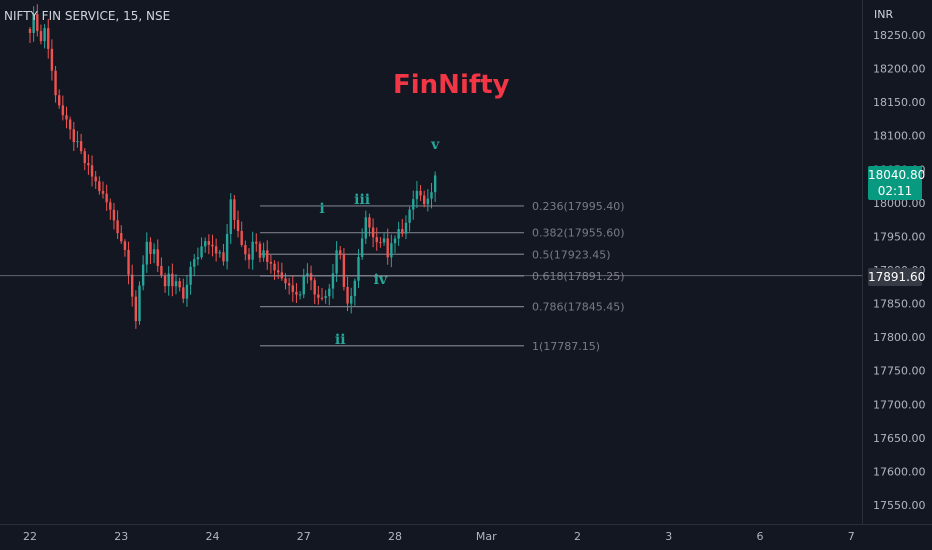 This screenshot has height=550, width=932. Describe the element at coordinates (451, 85) in the screenshot. I see `chart-annotation-title: FinNifty` at that location.